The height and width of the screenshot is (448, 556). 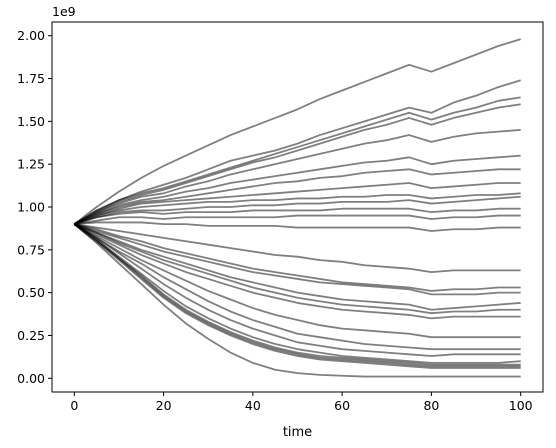 What do you see at coordinates (31, 164) in the screenshot?
I see `y-tick-label: 1.25` at bounding box center [31, 164].